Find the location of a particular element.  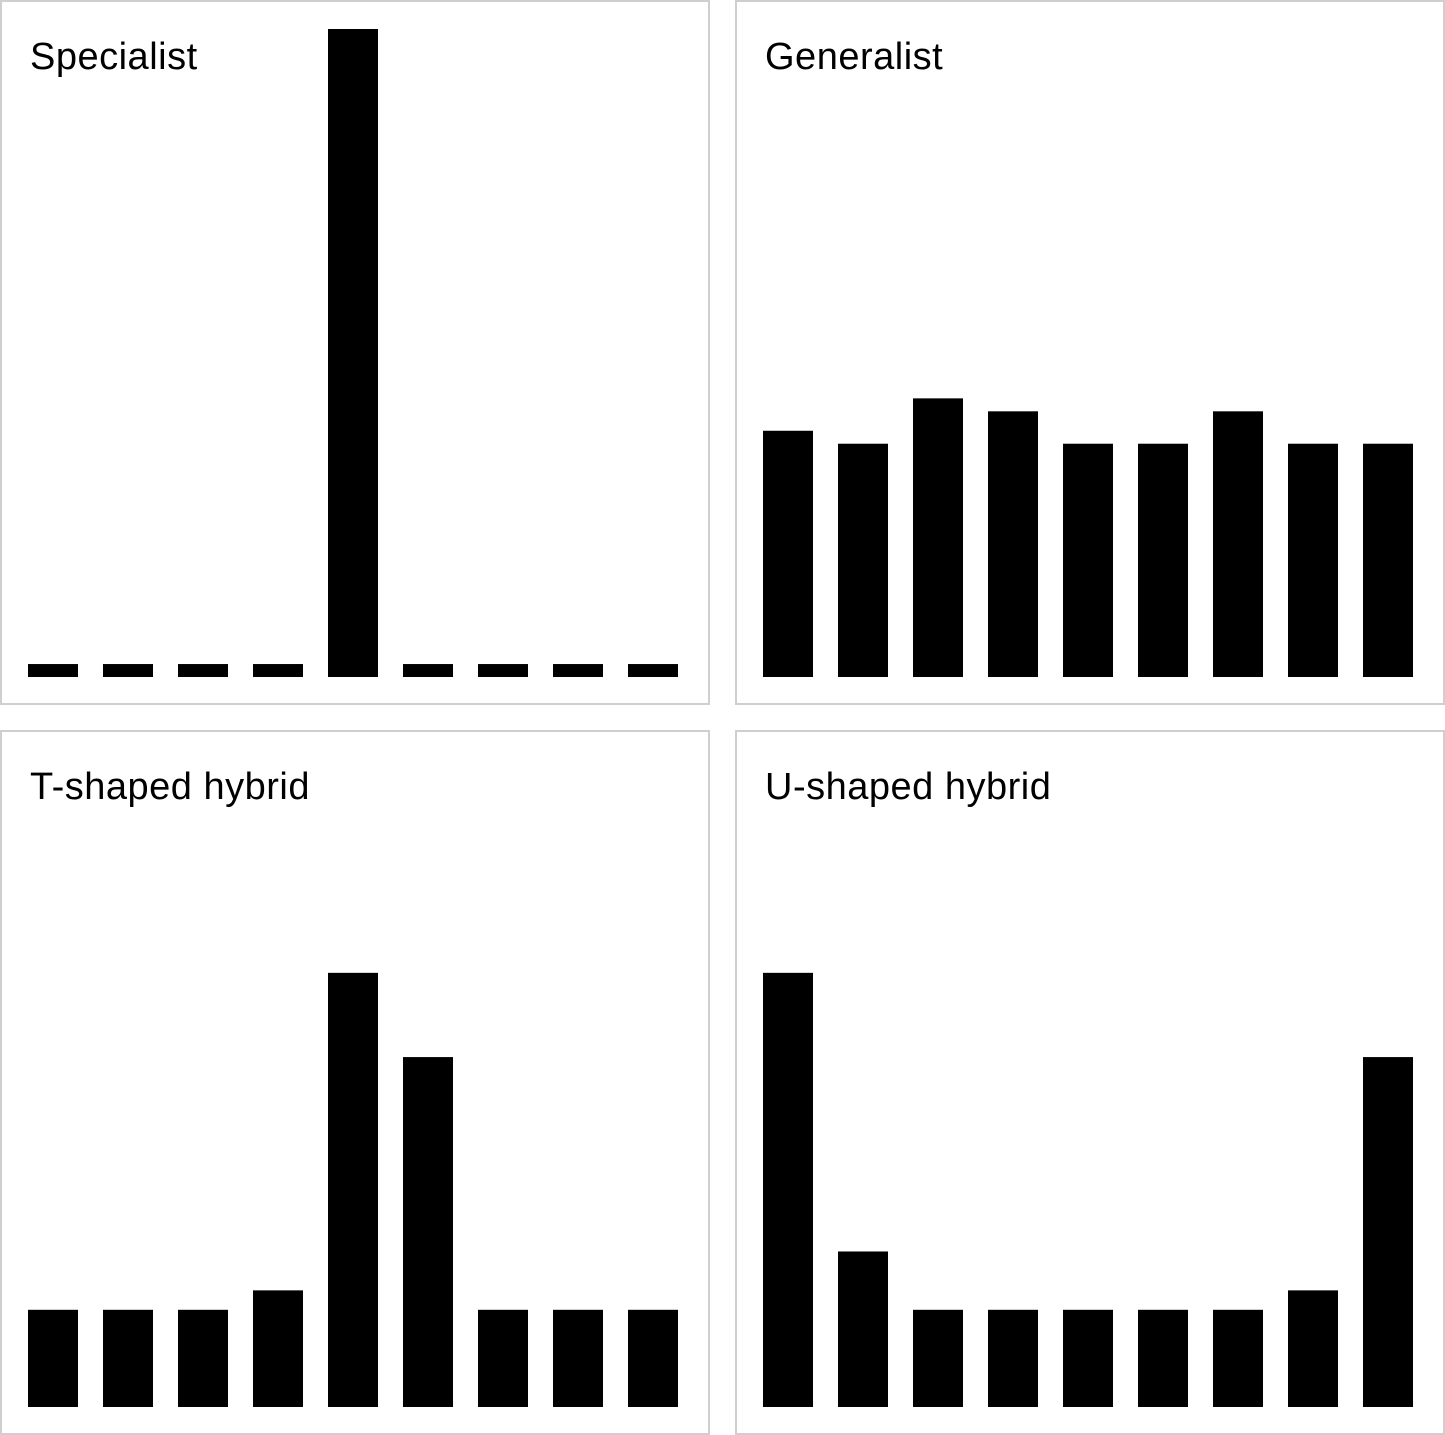

chart-title: U-shaped hybrid is located at coordinates (908, 787).